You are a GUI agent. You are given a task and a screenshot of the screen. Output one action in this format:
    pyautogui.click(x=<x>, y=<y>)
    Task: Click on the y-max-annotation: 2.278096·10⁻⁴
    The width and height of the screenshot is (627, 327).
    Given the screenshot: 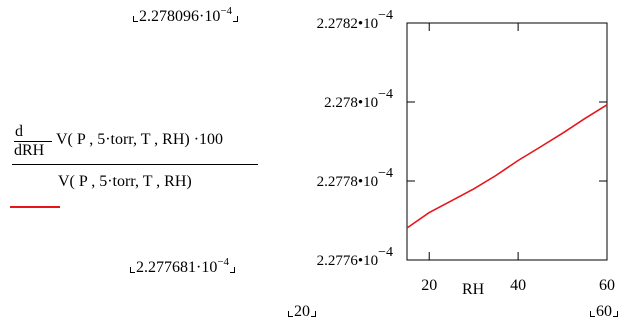 What is the action you would take?
    pyautogui.click(x=186, y=15)
    